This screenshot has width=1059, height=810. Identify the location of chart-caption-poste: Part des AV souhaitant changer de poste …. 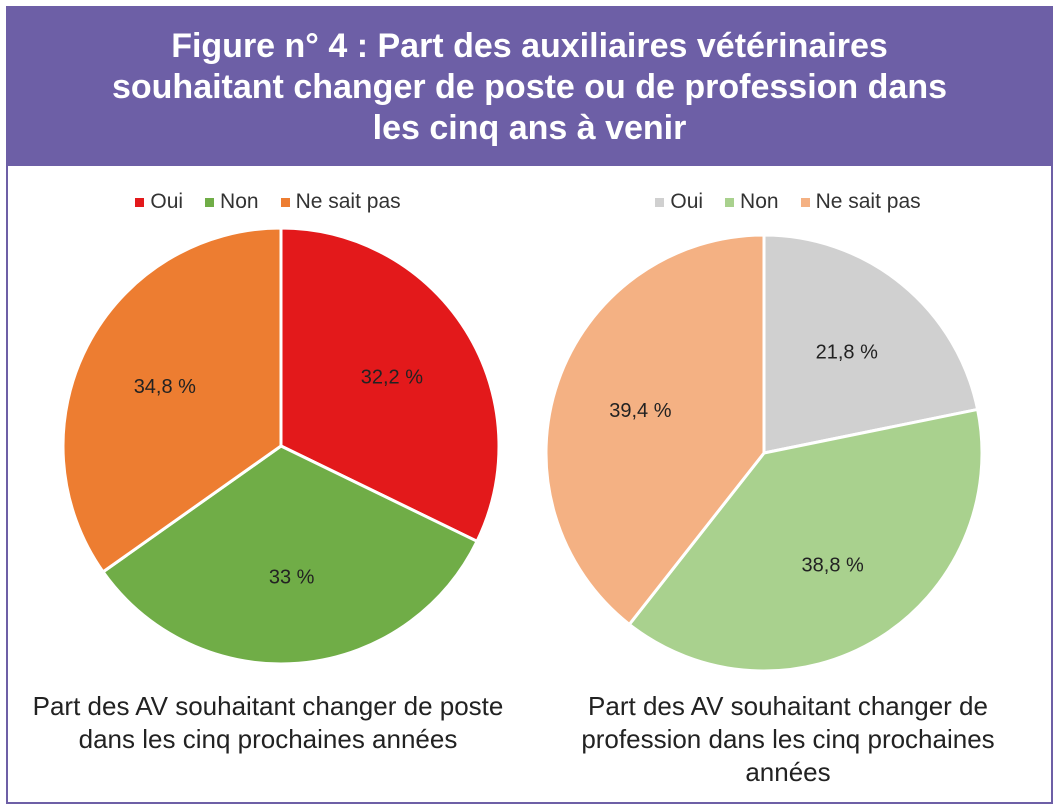
(268, 722).